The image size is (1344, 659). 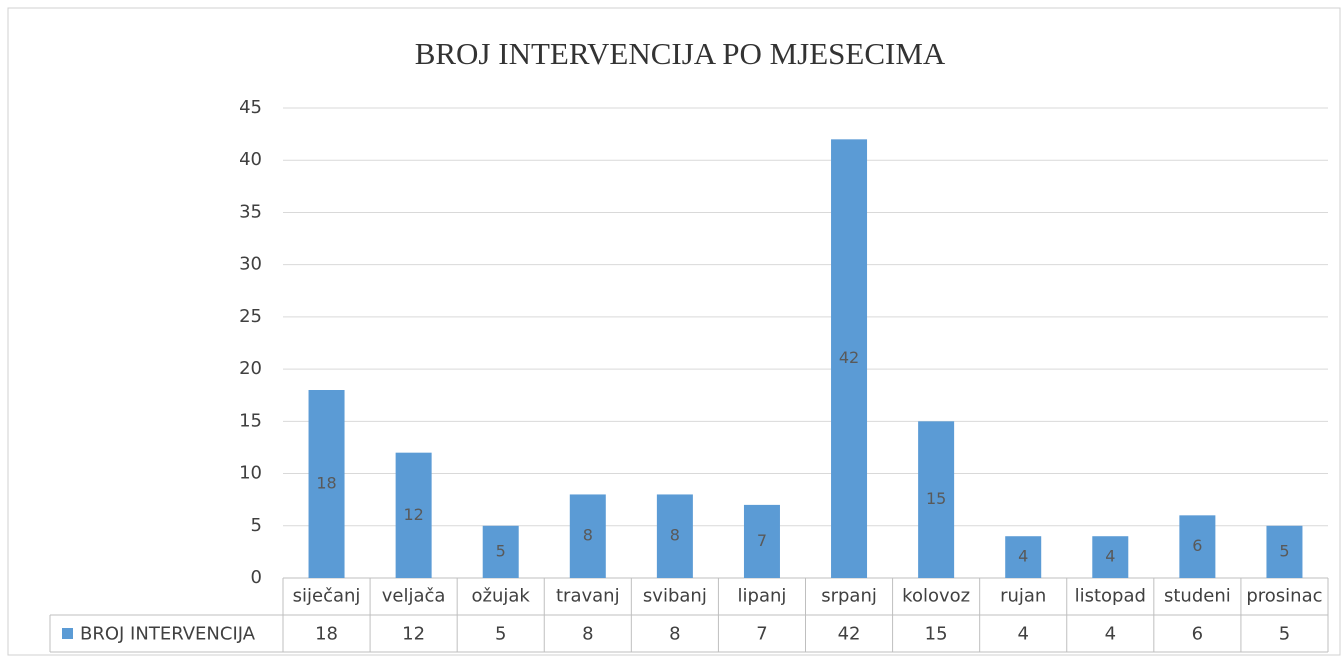 I want to click on y-tick-label: 20, so click(x=250, y=368).